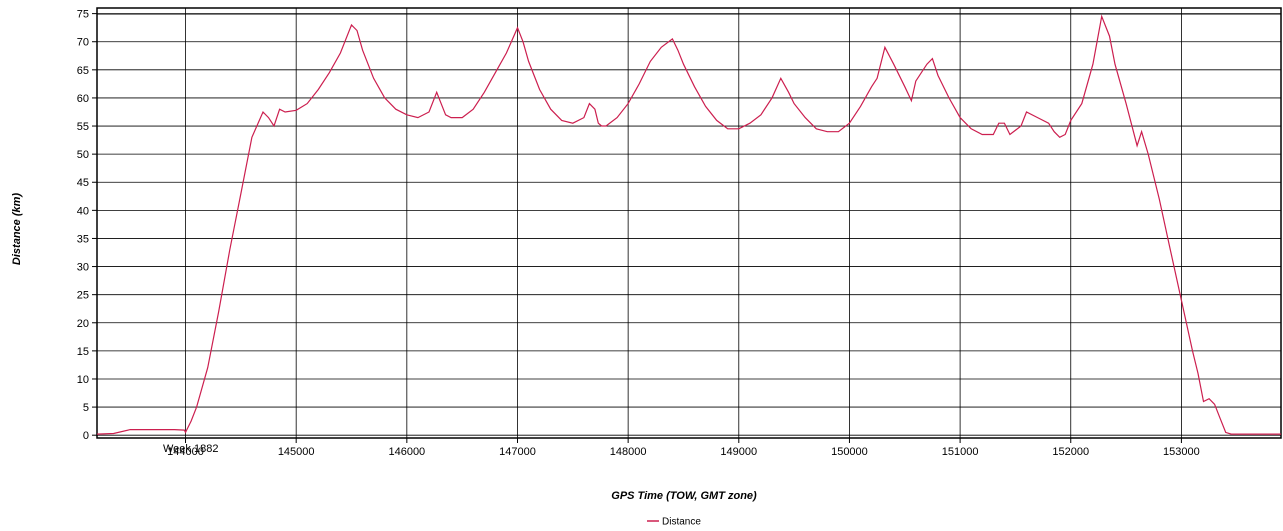 This screenshot has height=531, width=1283. What do you see at coordinates (185, 452) in the screenshot?
I see `x-tick-label: 144000` at bounding box center [185, 452].